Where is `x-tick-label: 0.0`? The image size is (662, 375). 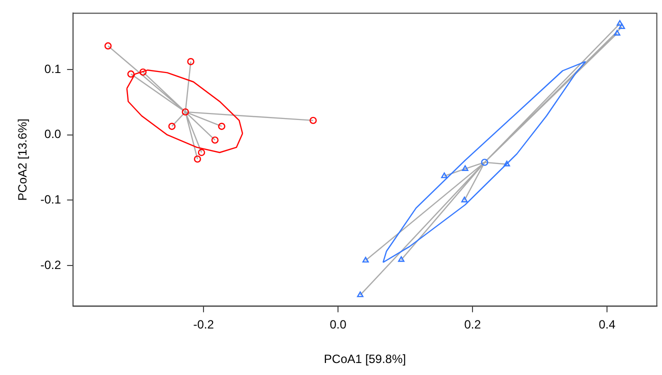 x-tick-label: 0.0 is located at coordinates (338, 325).